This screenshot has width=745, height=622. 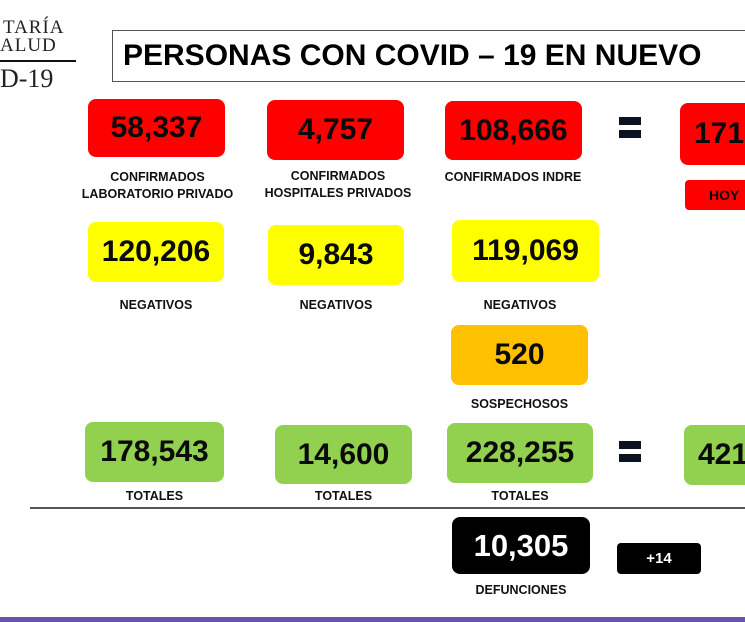 What do you see at coordinates (27, 78) in the screenshot?
I see `logo-line-3: D-19` at bounding box center [27, 78].